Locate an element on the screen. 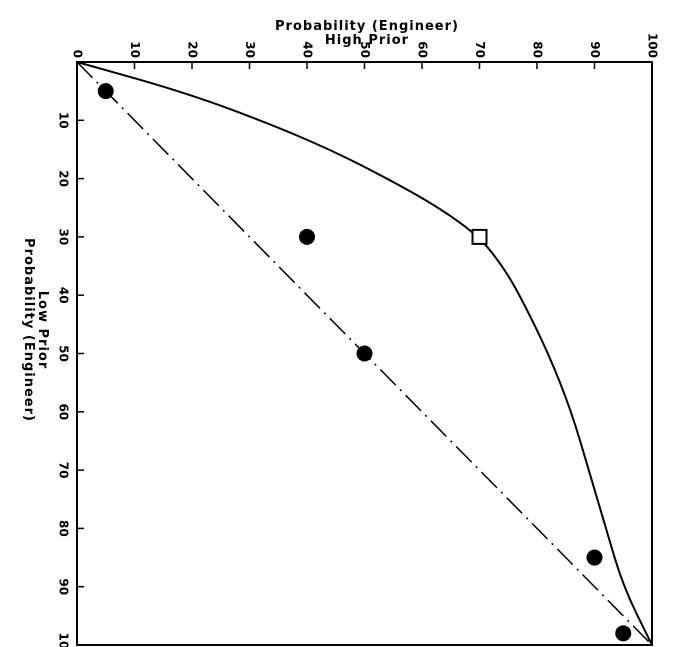 The height and width of the screenshot is (647, 673). left-tick-label: 100 is located at coordinates (64, 639).